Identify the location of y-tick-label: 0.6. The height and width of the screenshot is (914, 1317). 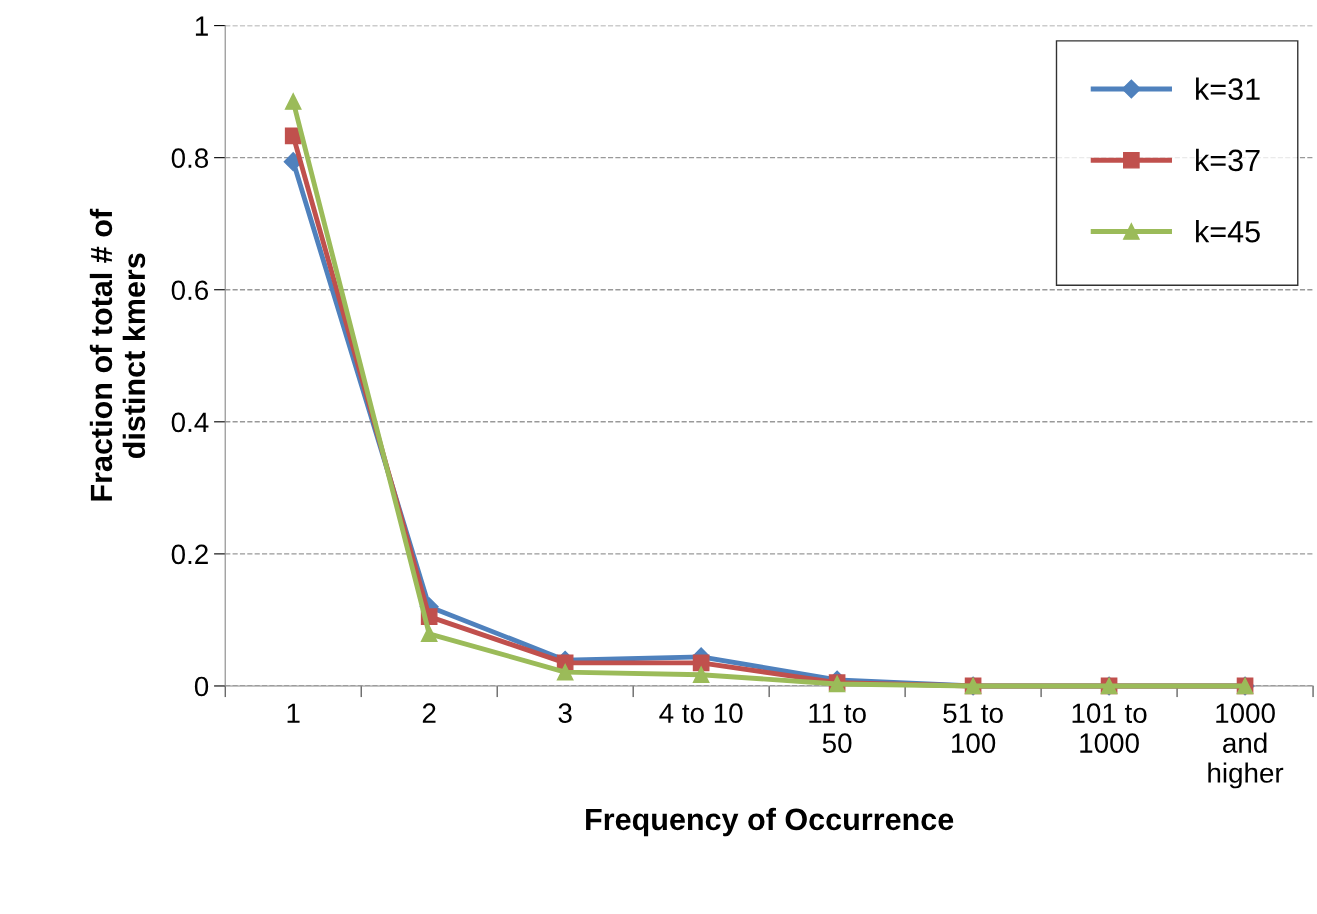
(190, 290).